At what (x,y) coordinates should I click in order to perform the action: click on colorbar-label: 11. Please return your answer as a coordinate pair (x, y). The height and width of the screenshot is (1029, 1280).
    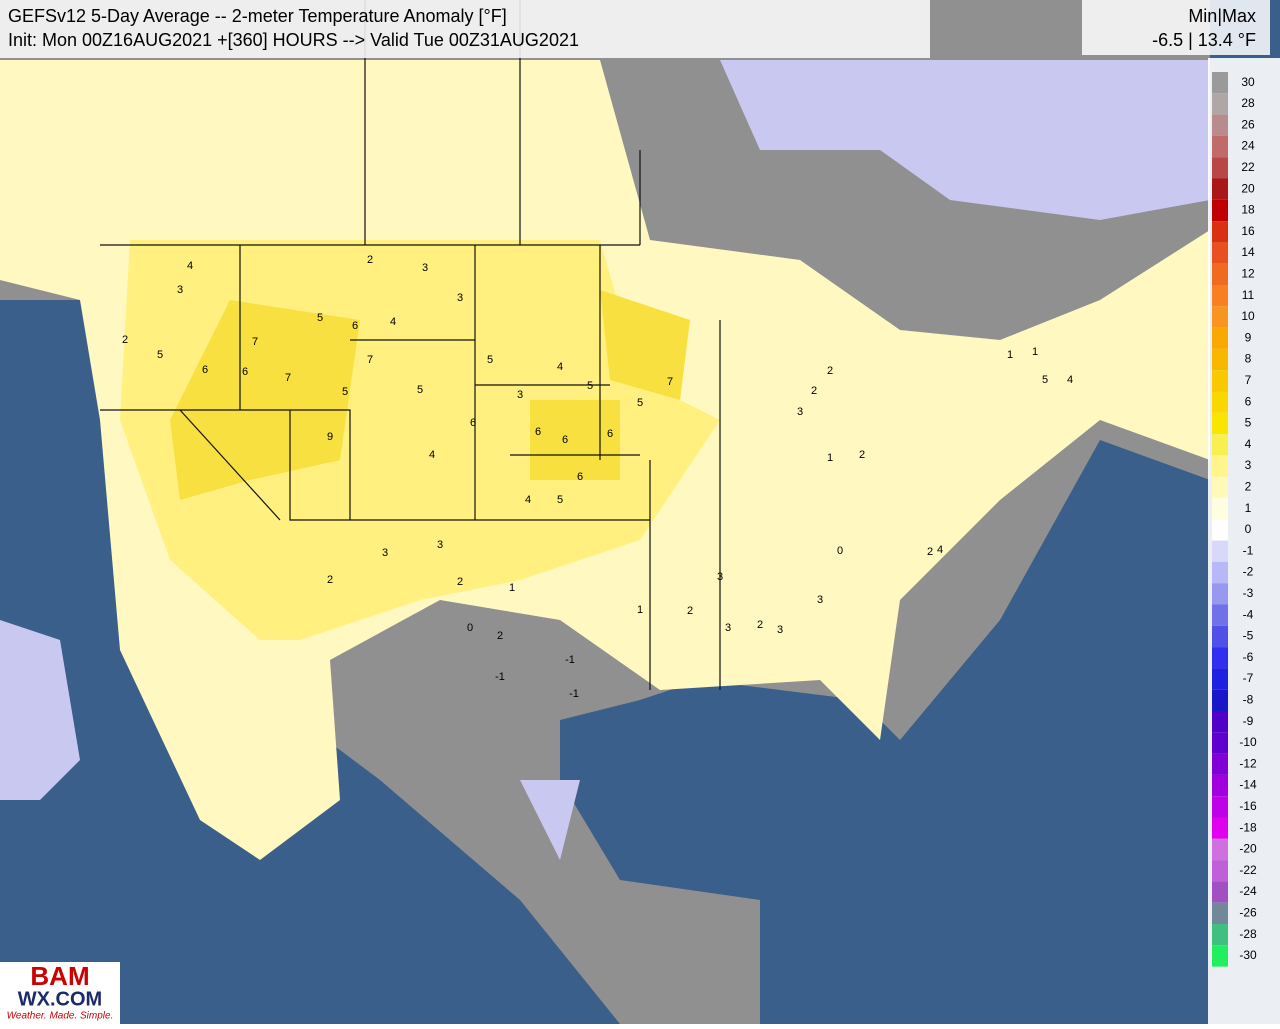
    Looking at the image, I should click on (1248, 295).